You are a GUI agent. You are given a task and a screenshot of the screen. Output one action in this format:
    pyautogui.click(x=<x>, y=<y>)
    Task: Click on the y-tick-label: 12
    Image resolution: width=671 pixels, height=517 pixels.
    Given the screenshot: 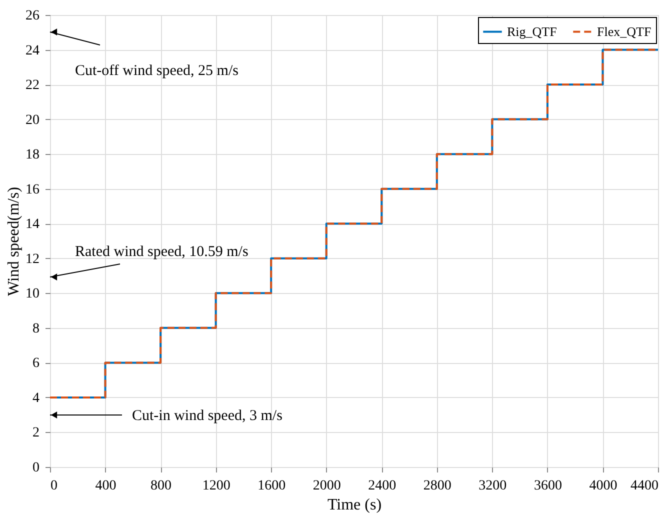 What is the action you would take?
    pyautogui.click(x=33, y=259)
    